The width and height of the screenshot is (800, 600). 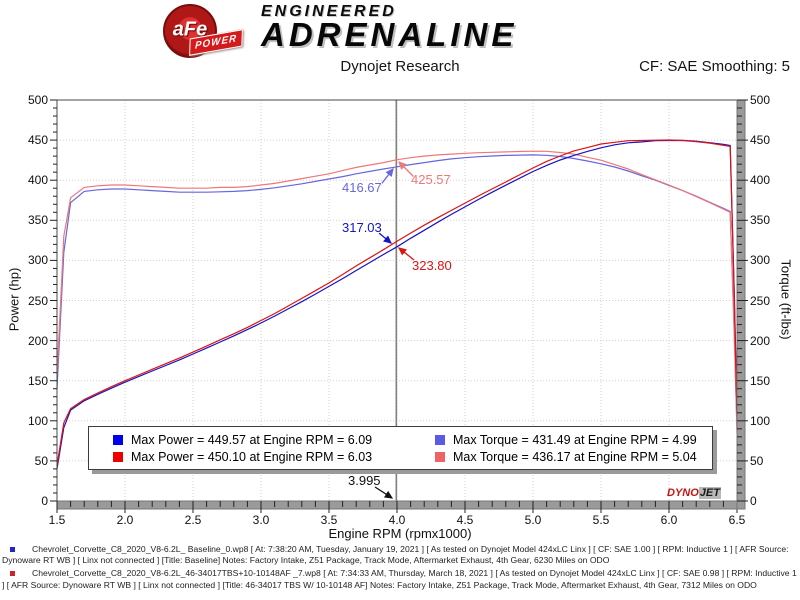 What do you see at coordinates (397, 520) in the screenshot?
I see `x-tick: 4.0` at bounding box center [397, 520].